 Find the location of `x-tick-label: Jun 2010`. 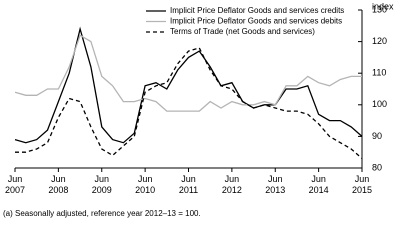

x-tick-label: Jun 2010 is located at coordinates (145, 184).